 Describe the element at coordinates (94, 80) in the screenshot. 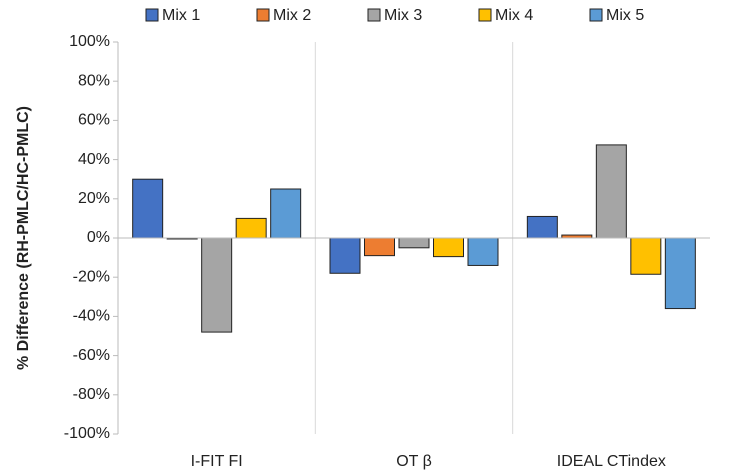

I see `y-tick-label: 80%` at that location.